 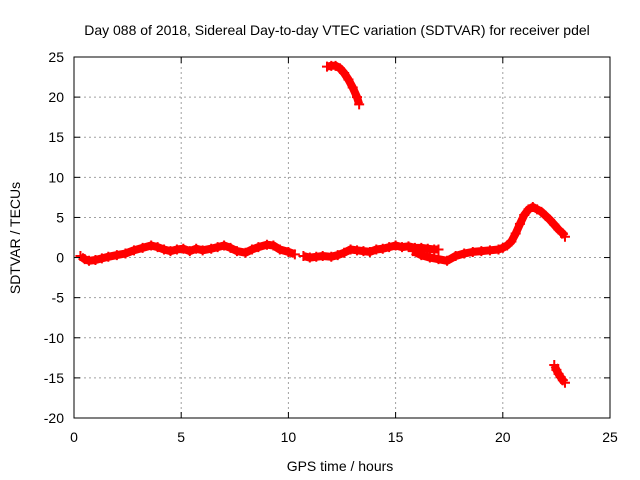 I want to click on x-tick-label: 10, so click(x=289, y=437).